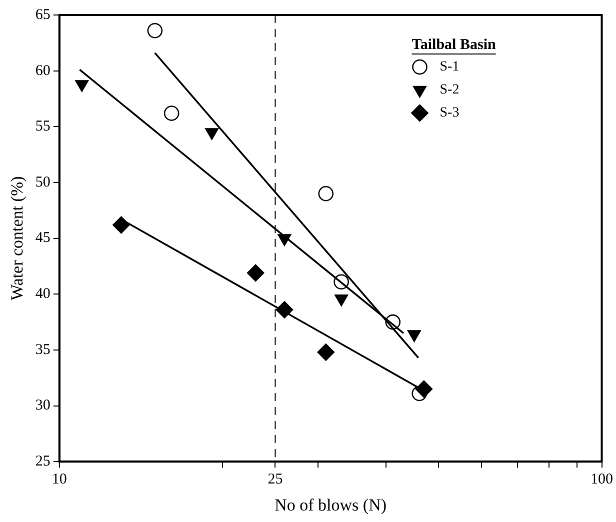 This screenshot has width=616, height=522. I want to click on x-axis-title: No of blows (N), so click(330, 504).